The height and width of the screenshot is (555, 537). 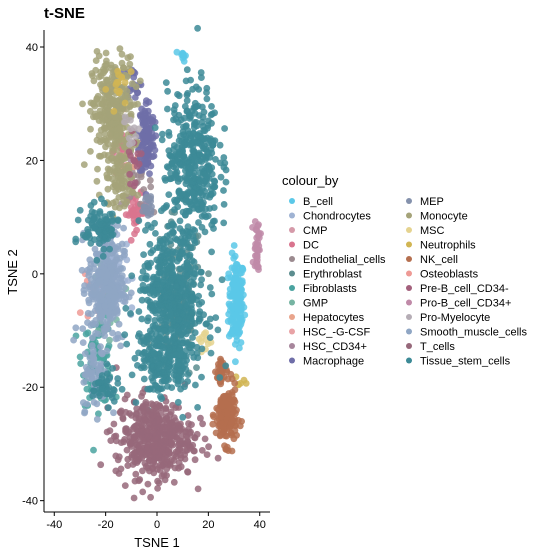 I want to click on legend-item: T_cells, so click(x=430, y=347).